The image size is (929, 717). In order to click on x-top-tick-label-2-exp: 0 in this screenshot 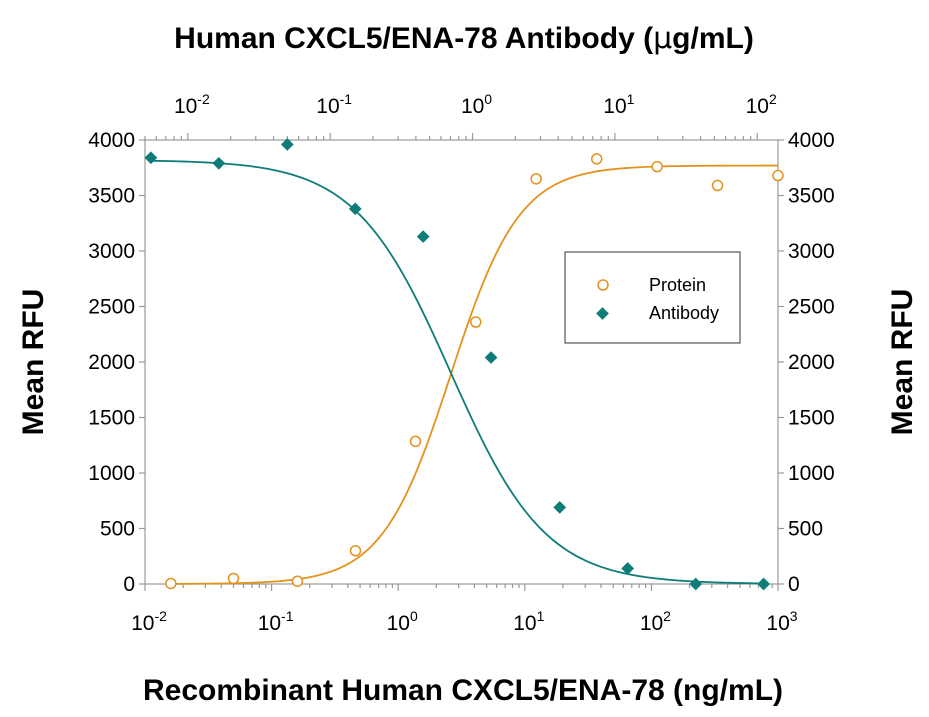, I will do `click(488, 99)`.